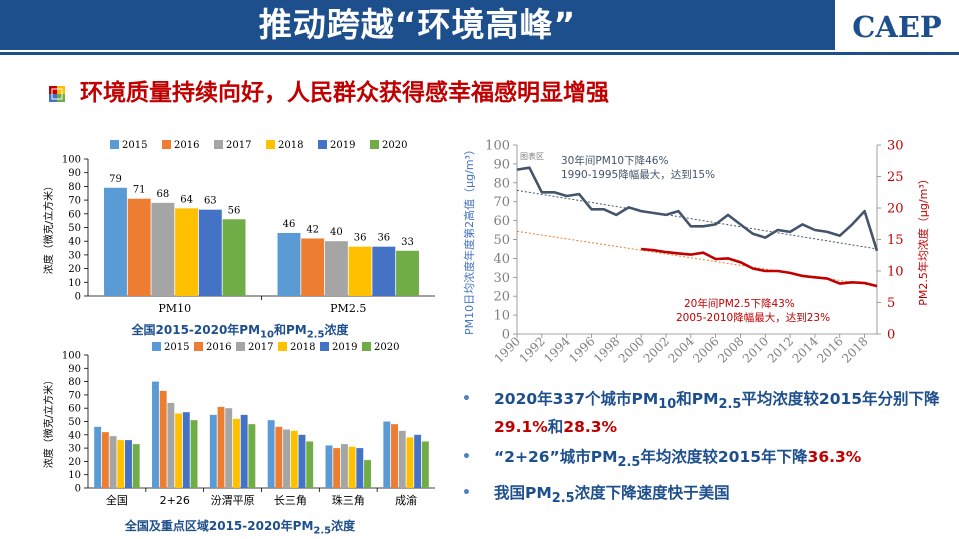  I want to click on annotation-line: 20年间PM2.5下降43%, so click(739, 303).